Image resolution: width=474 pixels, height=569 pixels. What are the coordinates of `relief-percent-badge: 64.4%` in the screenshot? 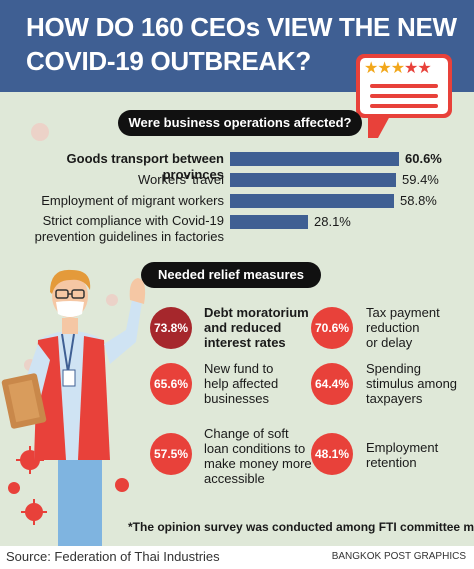 It's located at (332, 384).